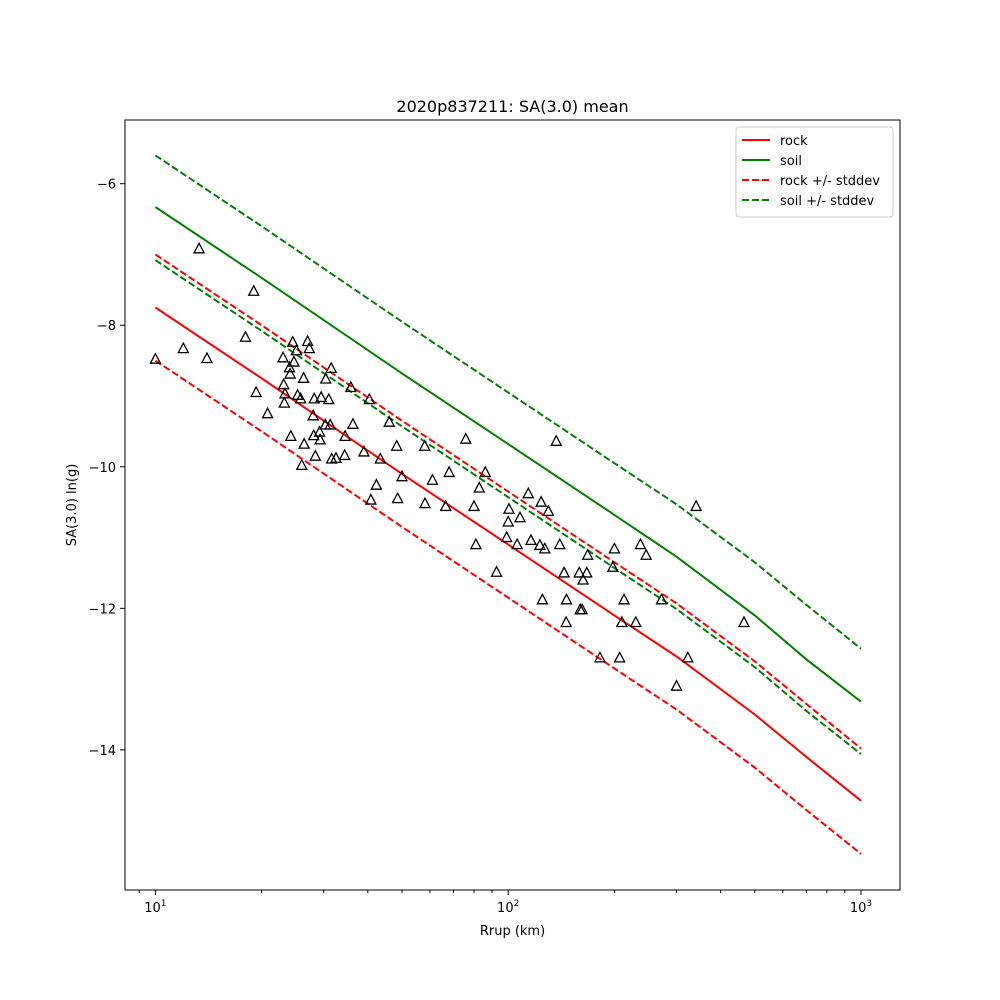 The image size is (1000, 1000). Describe the element at coordinates (861, 907) in the screenshot. I see `x-tick-label: 10³` at that location.